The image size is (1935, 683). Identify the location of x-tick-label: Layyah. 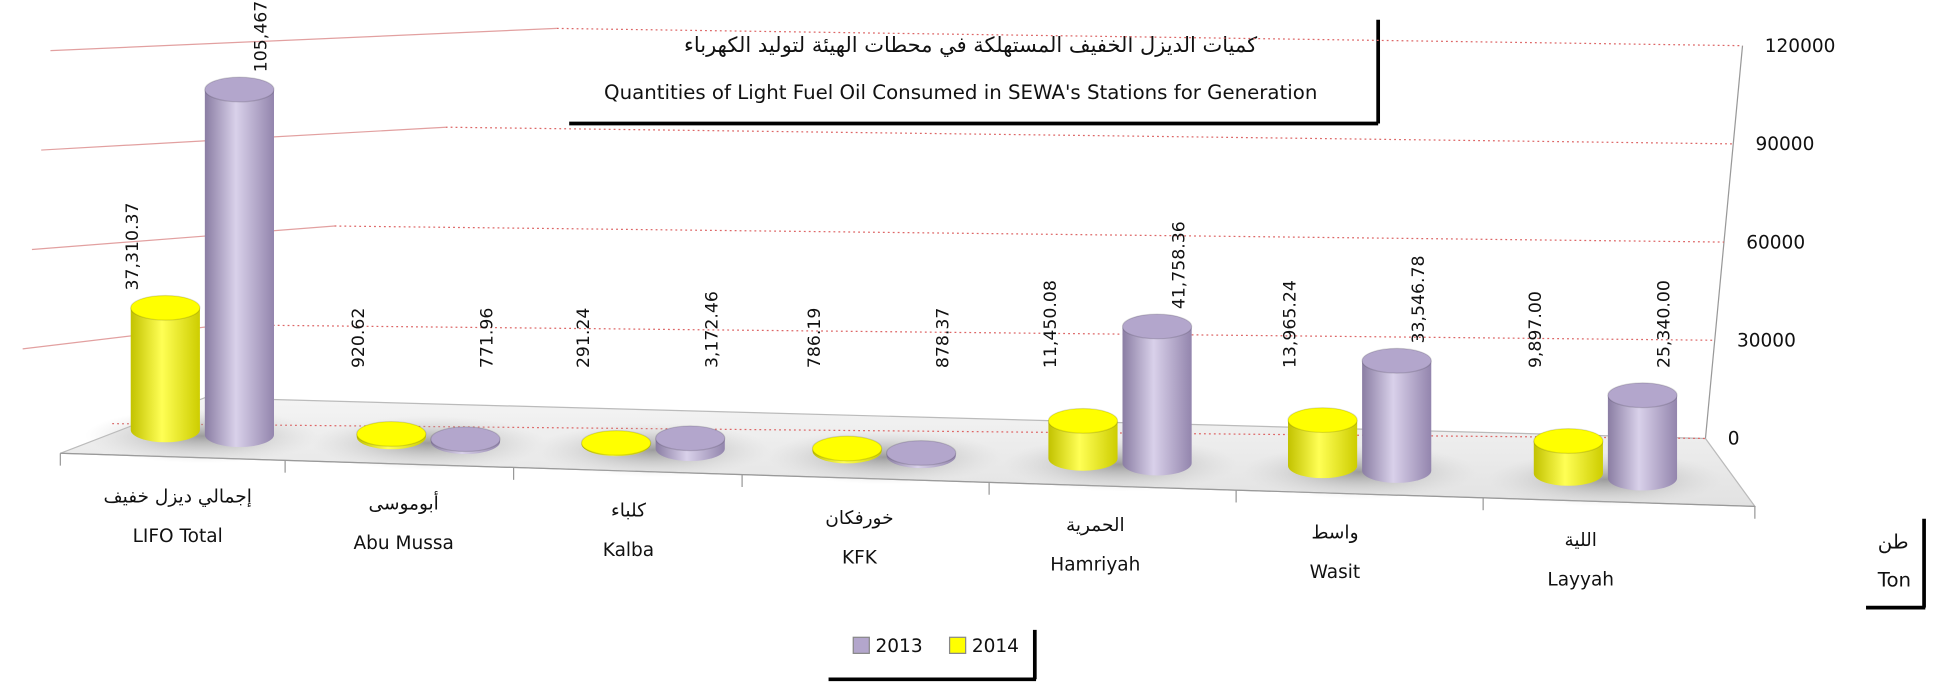
(1580, 580).